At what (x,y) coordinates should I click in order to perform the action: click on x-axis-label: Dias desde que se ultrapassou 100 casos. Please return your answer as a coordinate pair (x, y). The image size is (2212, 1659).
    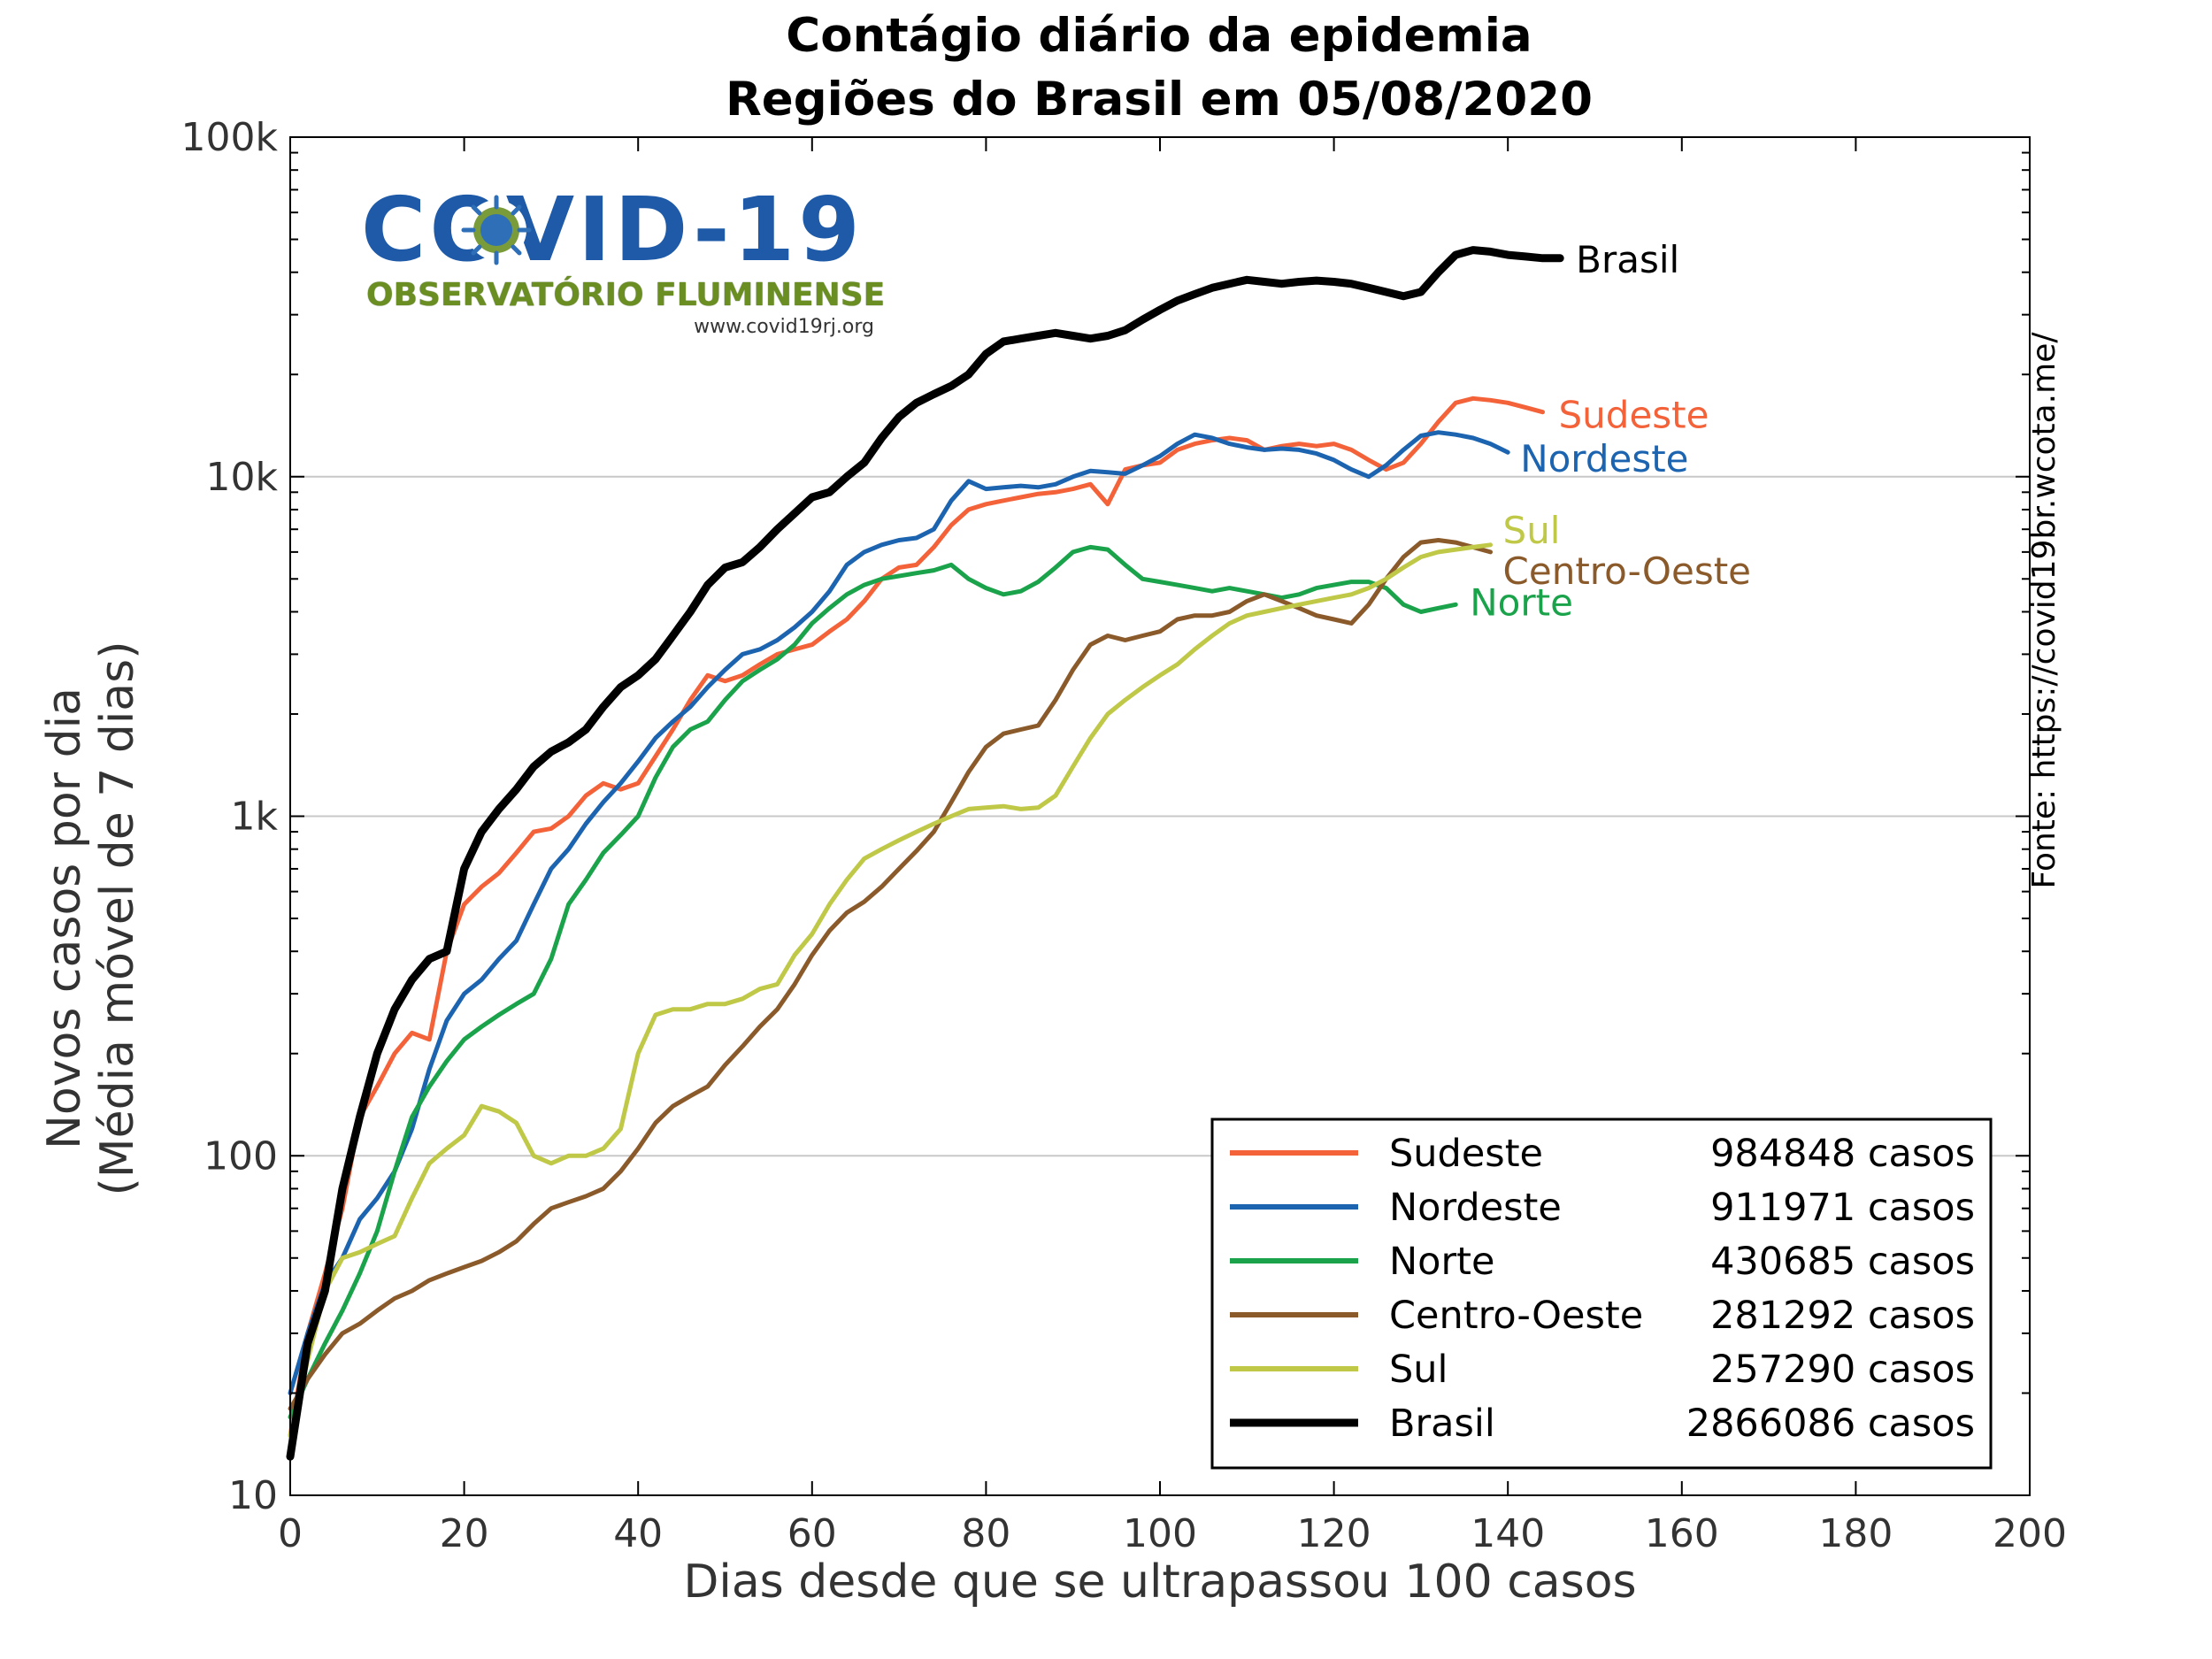
    Looking at the image, I should click on (1159, 1582).